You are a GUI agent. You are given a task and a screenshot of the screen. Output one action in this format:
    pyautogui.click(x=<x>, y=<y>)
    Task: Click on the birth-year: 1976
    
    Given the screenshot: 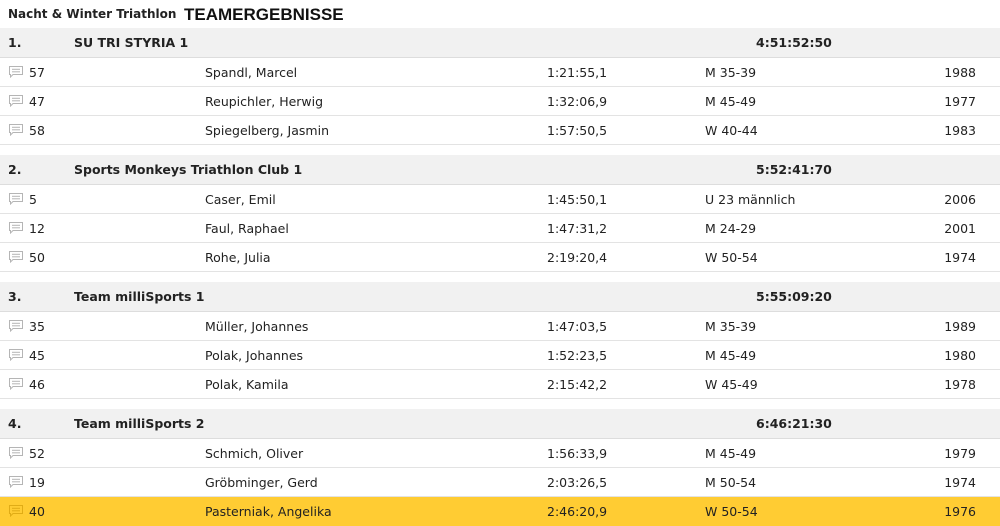 What is the action you would take?
    pyautogui.click(x=960, y=511)
    